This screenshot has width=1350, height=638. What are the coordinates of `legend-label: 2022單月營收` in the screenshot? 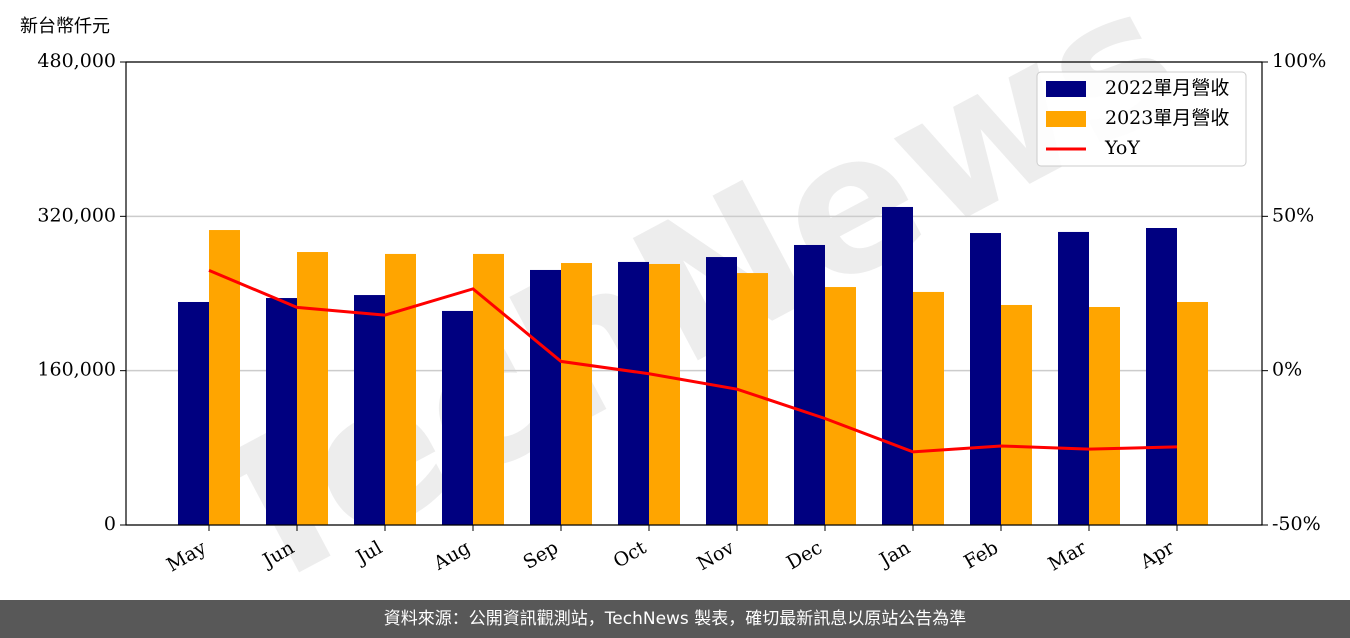 It's located at (1167, 88).